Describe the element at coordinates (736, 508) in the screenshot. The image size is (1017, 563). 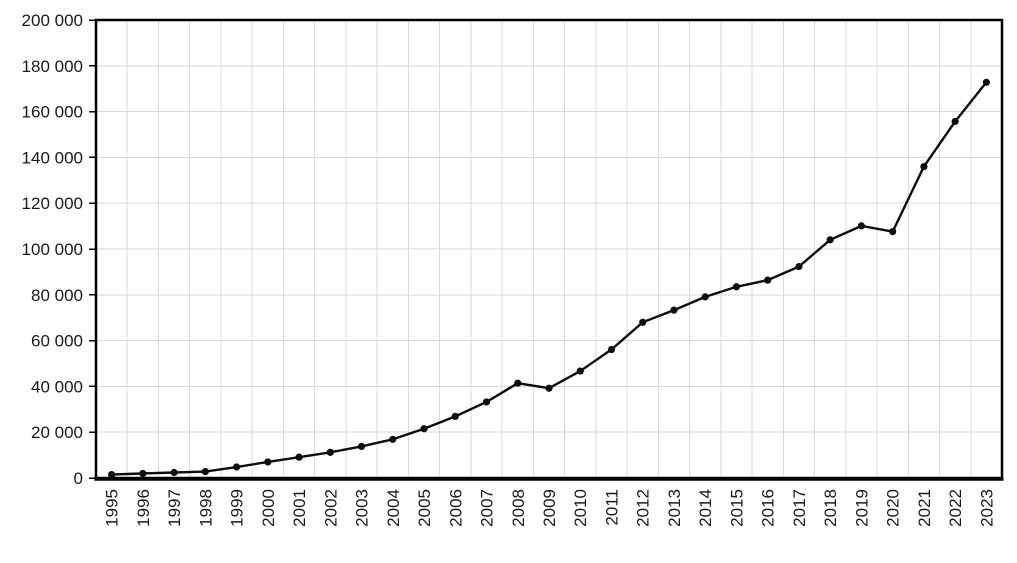
I see `x-axis-tick-label: 2015` at that location.